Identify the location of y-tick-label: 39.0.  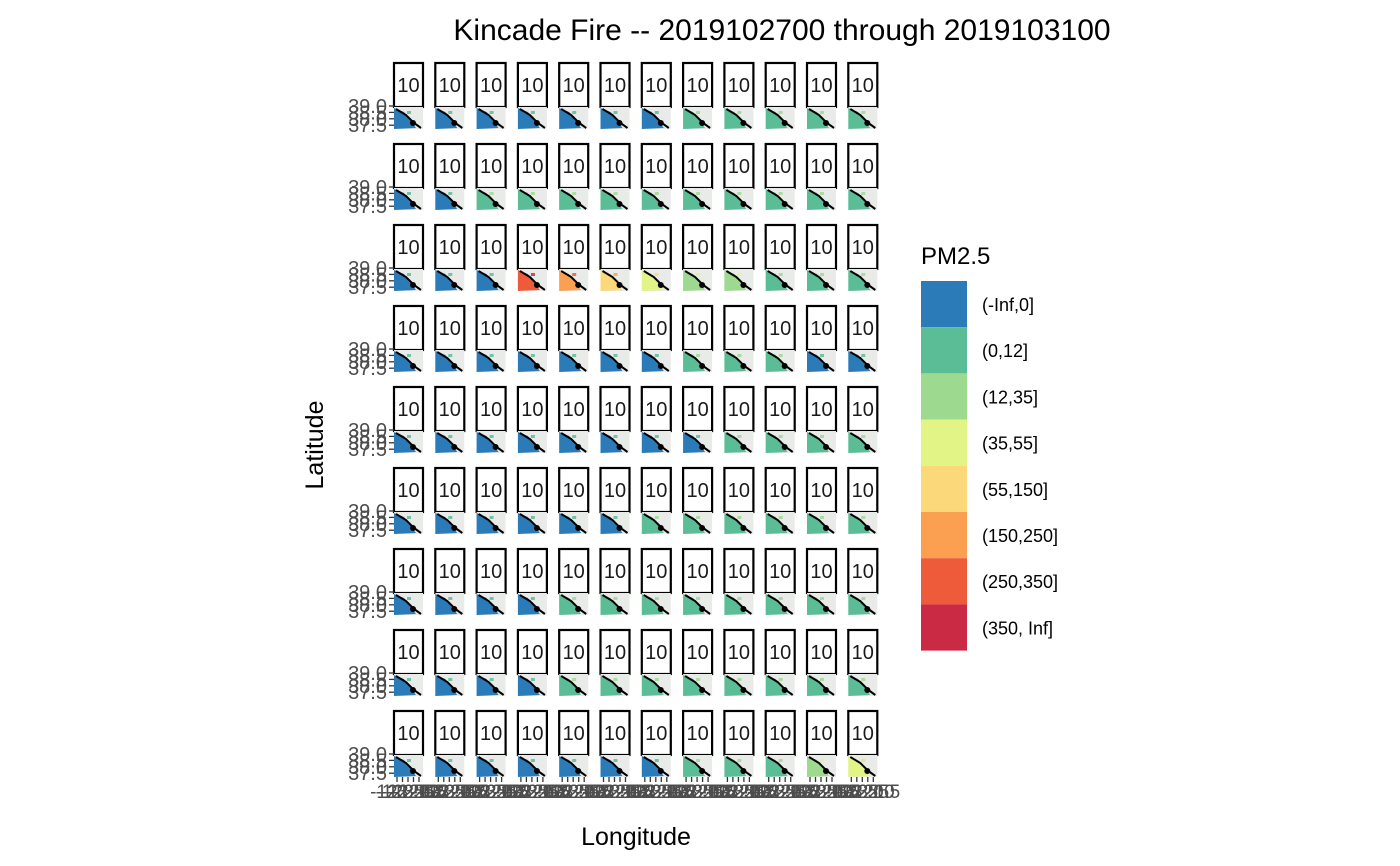
(367, 593).